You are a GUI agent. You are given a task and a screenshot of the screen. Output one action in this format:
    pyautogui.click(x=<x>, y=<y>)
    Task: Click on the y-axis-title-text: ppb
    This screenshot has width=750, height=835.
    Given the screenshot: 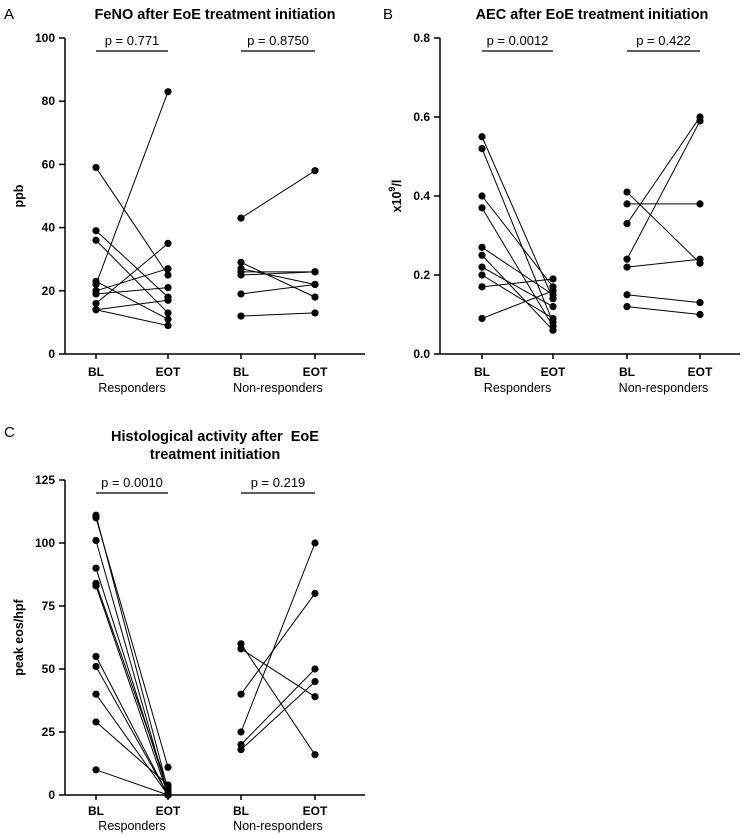 What is the action you would take?
    pyautogui.click(x=19, y=195)
    